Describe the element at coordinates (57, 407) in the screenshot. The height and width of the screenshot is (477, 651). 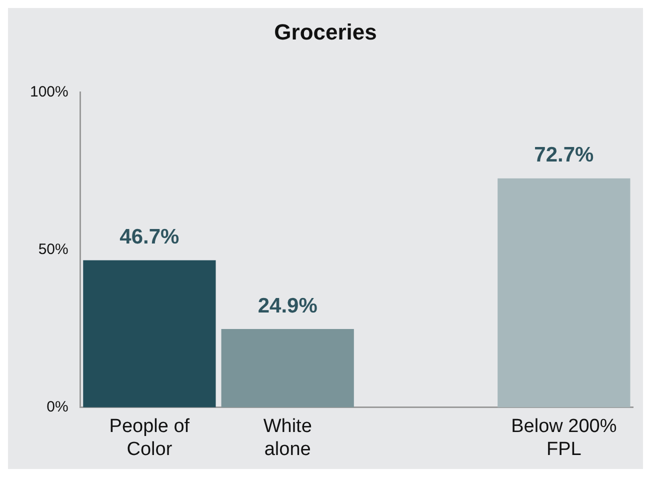
I see `y-tick-label: 0%` at that location.